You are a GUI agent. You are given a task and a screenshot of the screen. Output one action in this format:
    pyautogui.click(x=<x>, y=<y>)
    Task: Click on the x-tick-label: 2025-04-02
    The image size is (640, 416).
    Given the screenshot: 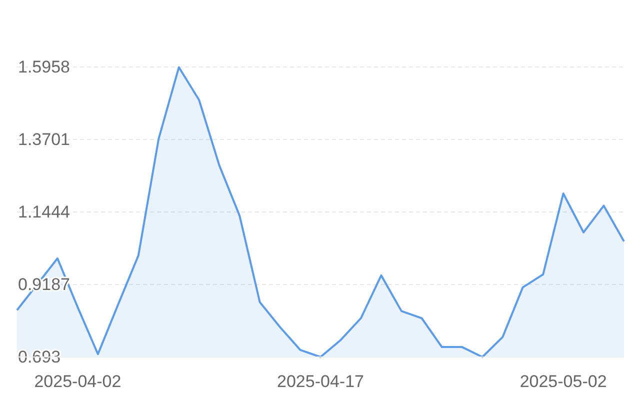 What is the action you would take?
    pyautogui.click(x=78, y=382)
    